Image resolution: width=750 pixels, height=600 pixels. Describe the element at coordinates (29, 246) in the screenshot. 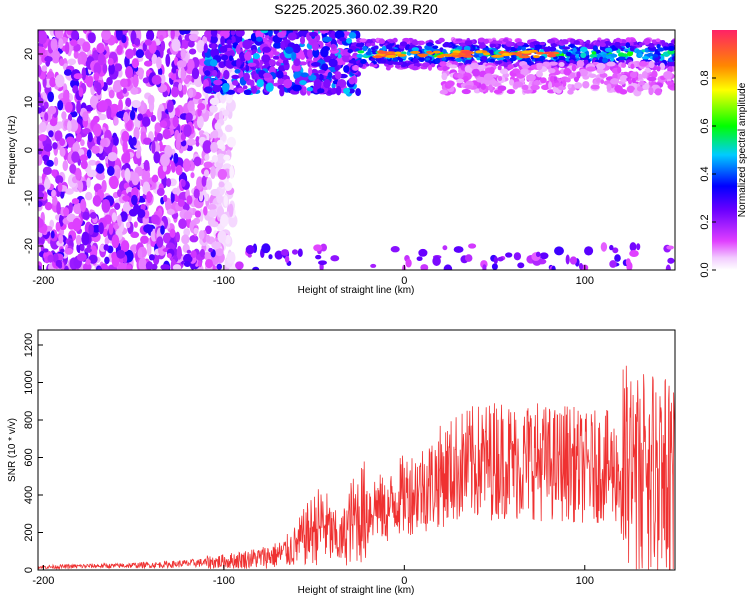

I see `spectrogram-y-tick-label: -20` at that location.